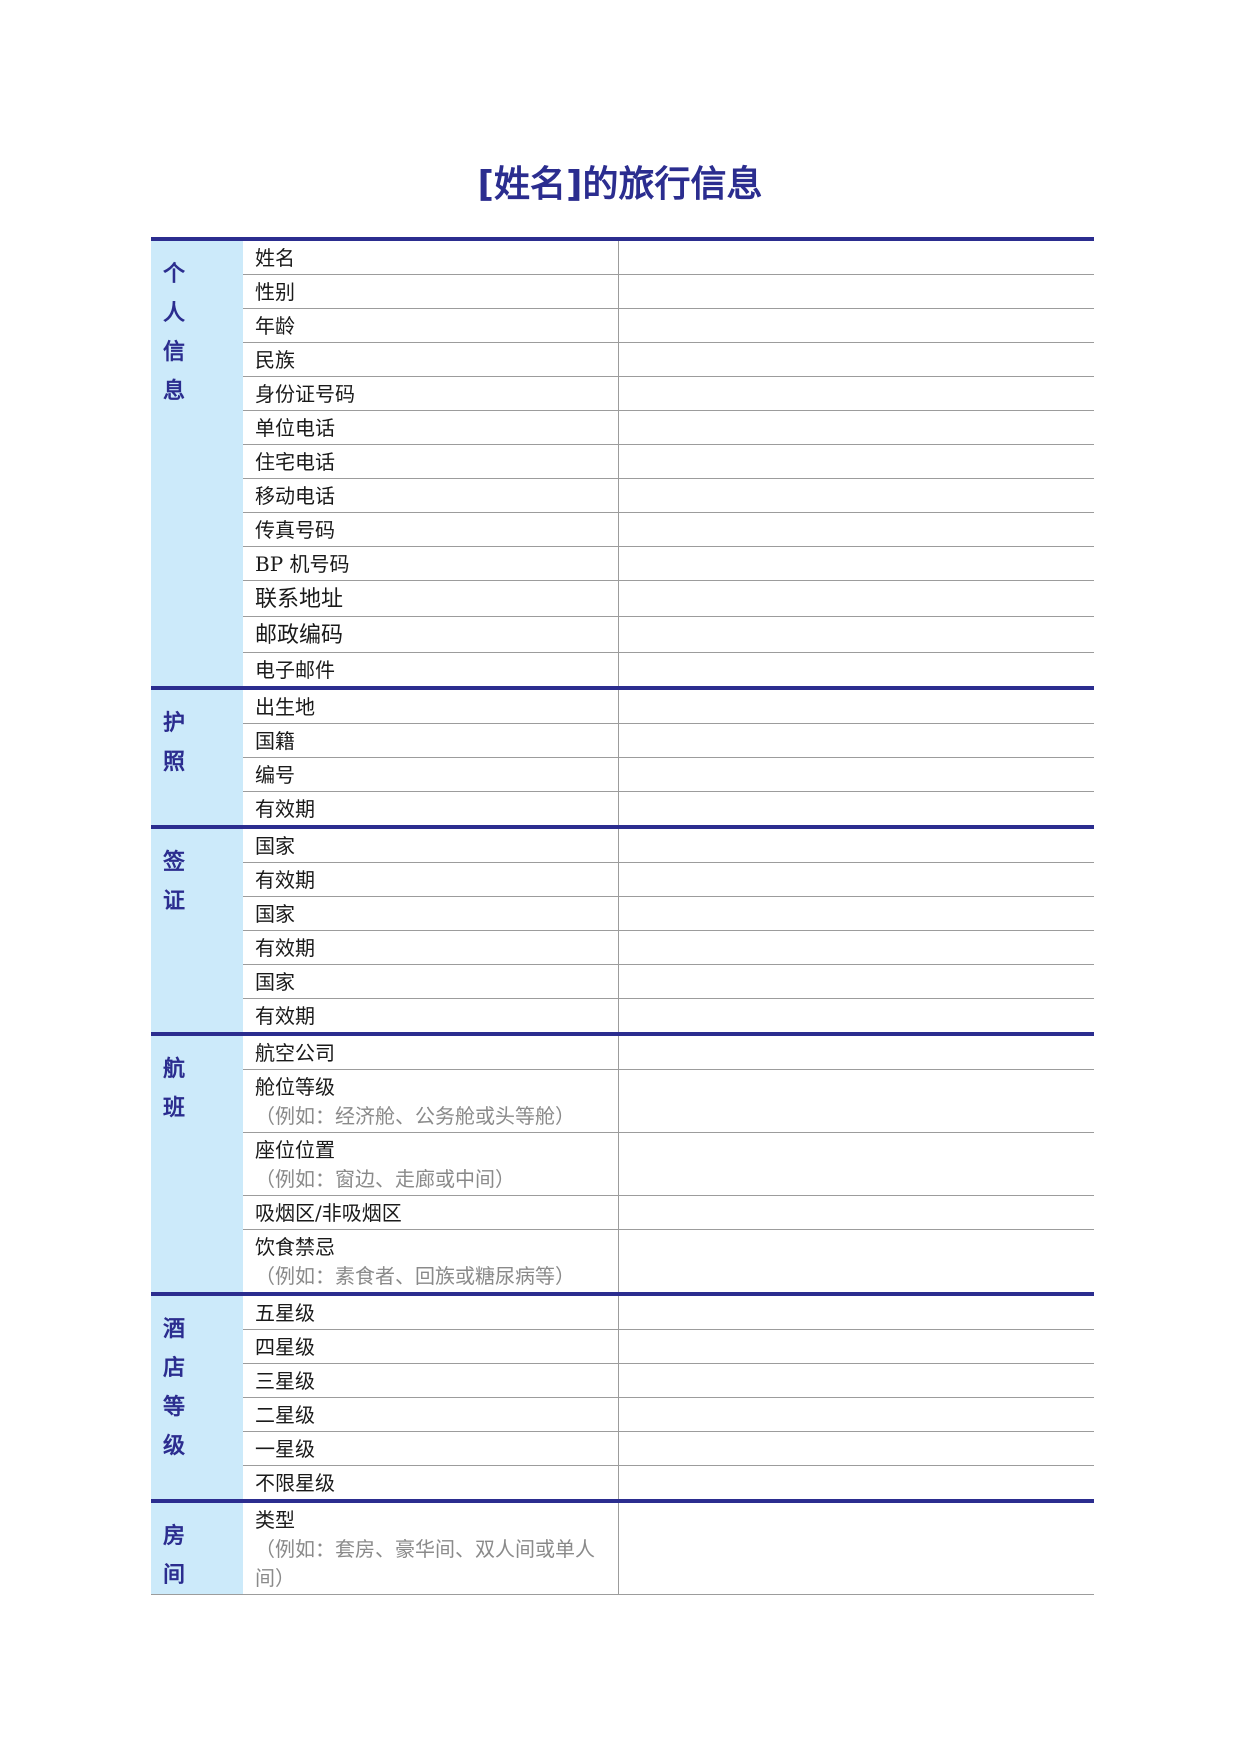  I want to click on form-row-work-phone: 单位电话, so click(668, 427).